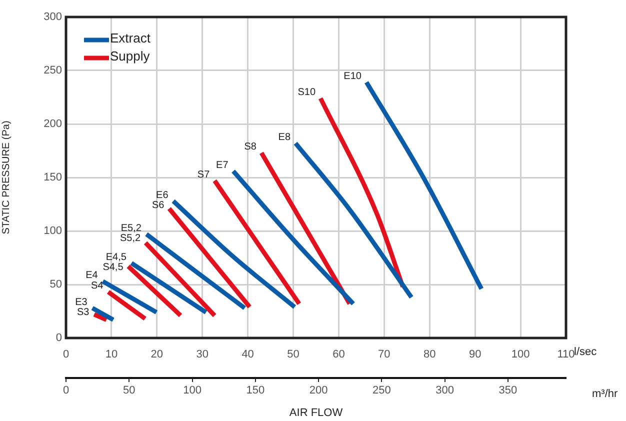 Image resolution: width=626 pixels, height=421 pixels. What do you see at coordinates (6, 177) in the screenshot?
I see `y-axis-title: STATIC PRESSURE (Pa)` at bounding box center [6, 177].